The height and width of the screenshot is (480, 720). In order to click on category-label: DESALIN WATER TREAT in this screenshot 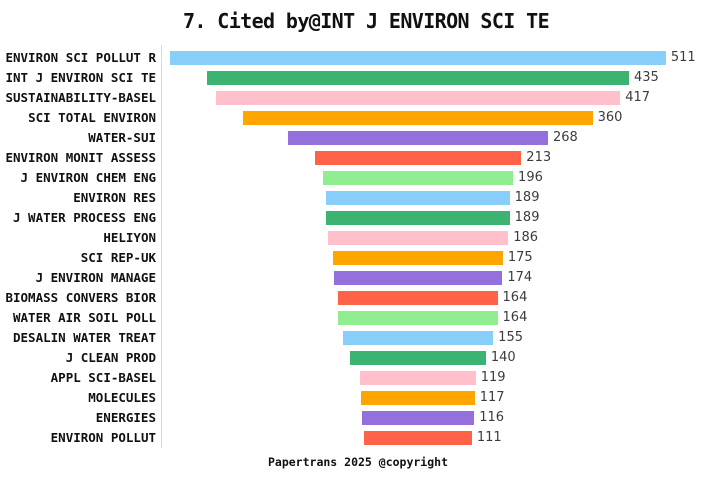, I will do `click(84, 337)`.